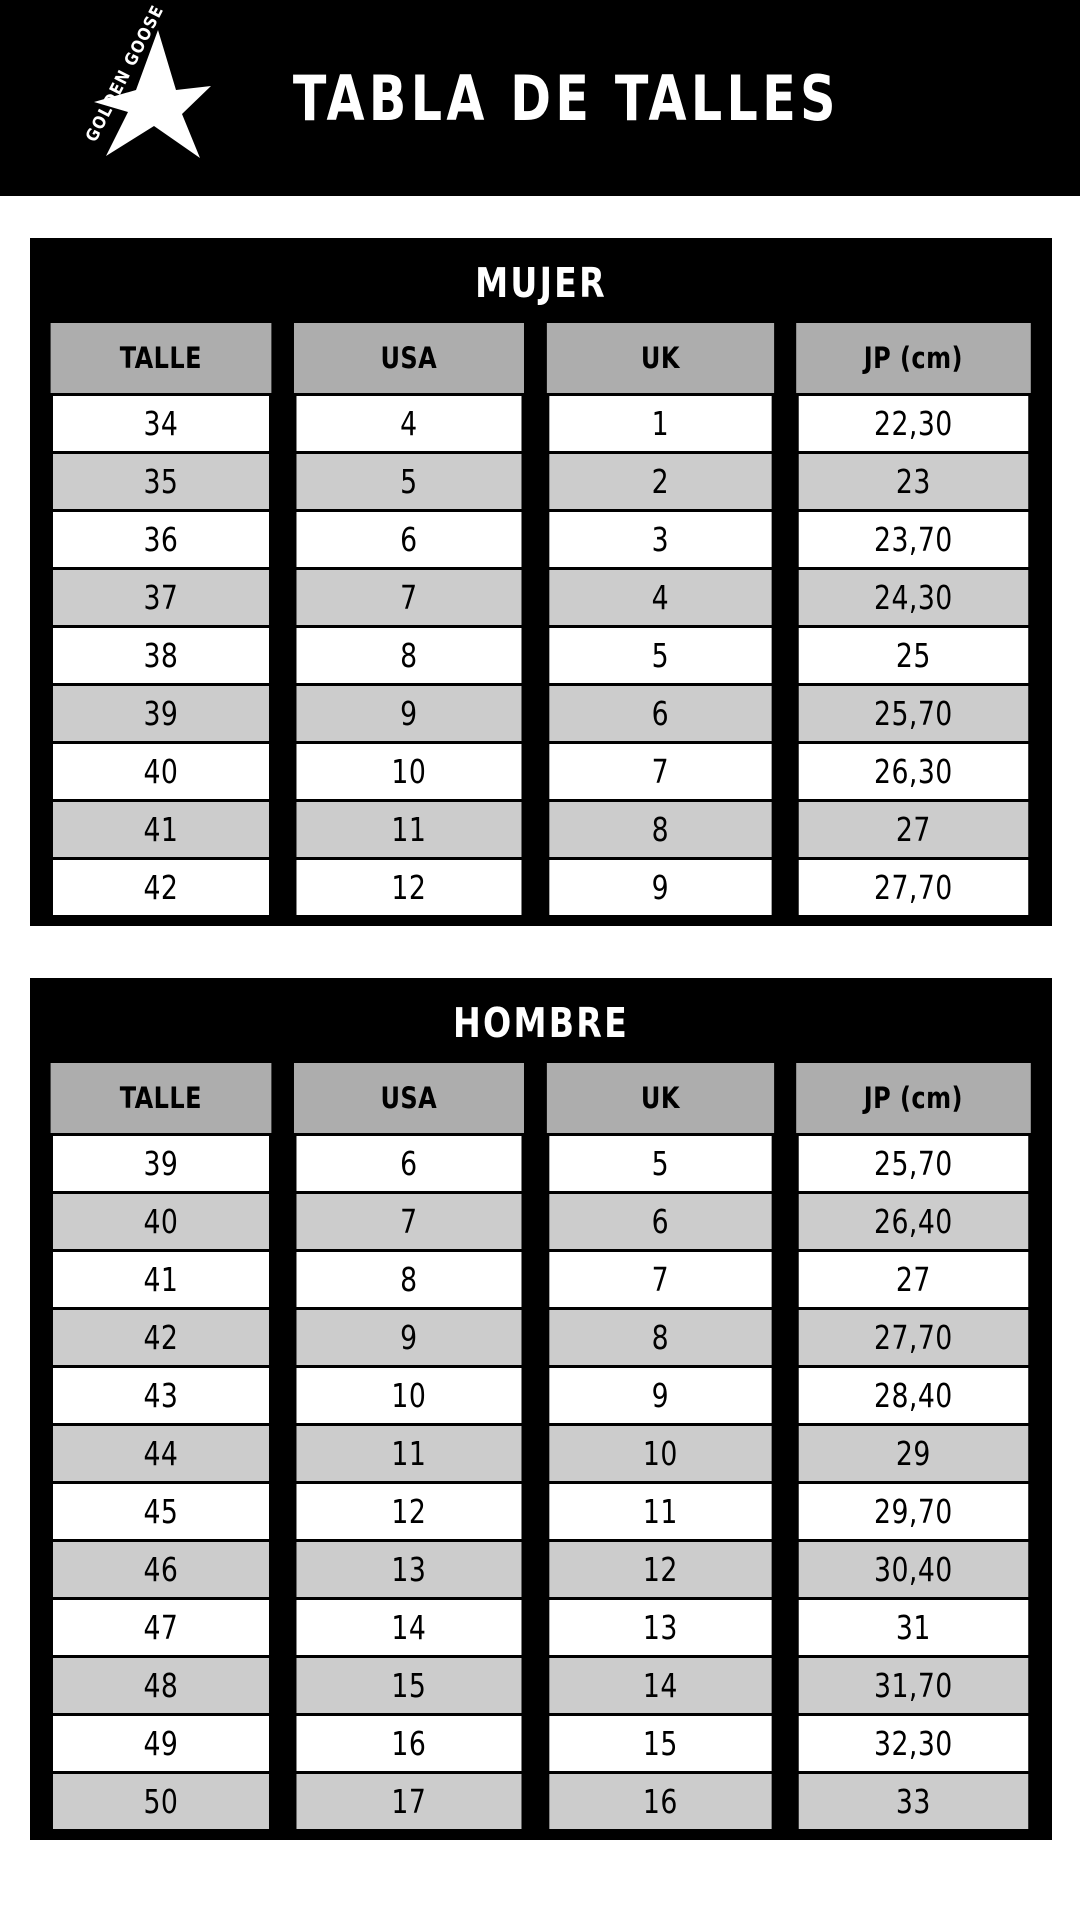  Describe the element at coordinates (409, 1627) in the screenshot. I see `cell-usa: 14` at that location.